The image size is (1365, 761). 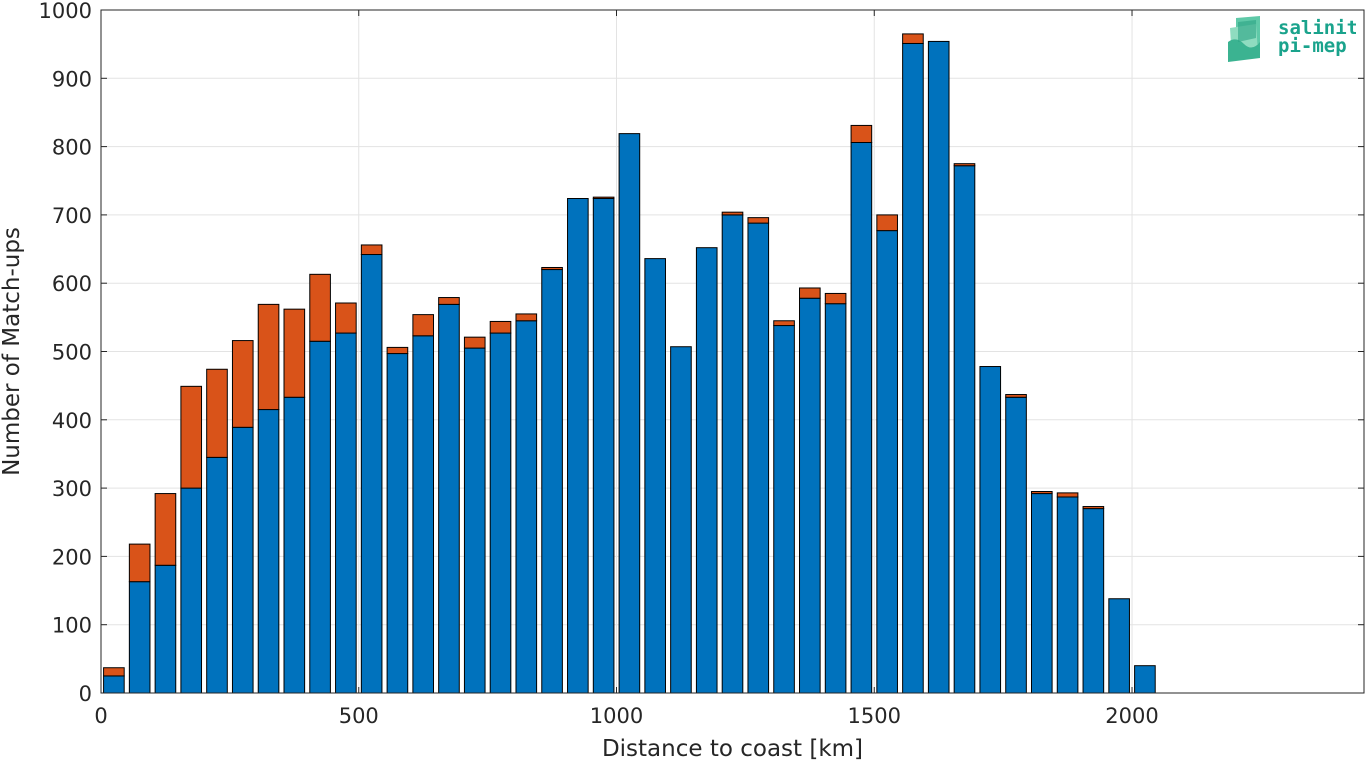 I want to click on logo-text-pi-mep: pi-mep, so click(x=1312, y=46).